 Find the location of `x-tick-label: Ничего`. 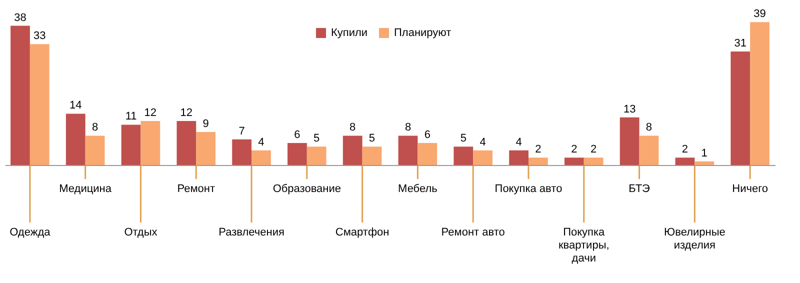

x-tick-label: Ничего is located at coordinates (750, 189).